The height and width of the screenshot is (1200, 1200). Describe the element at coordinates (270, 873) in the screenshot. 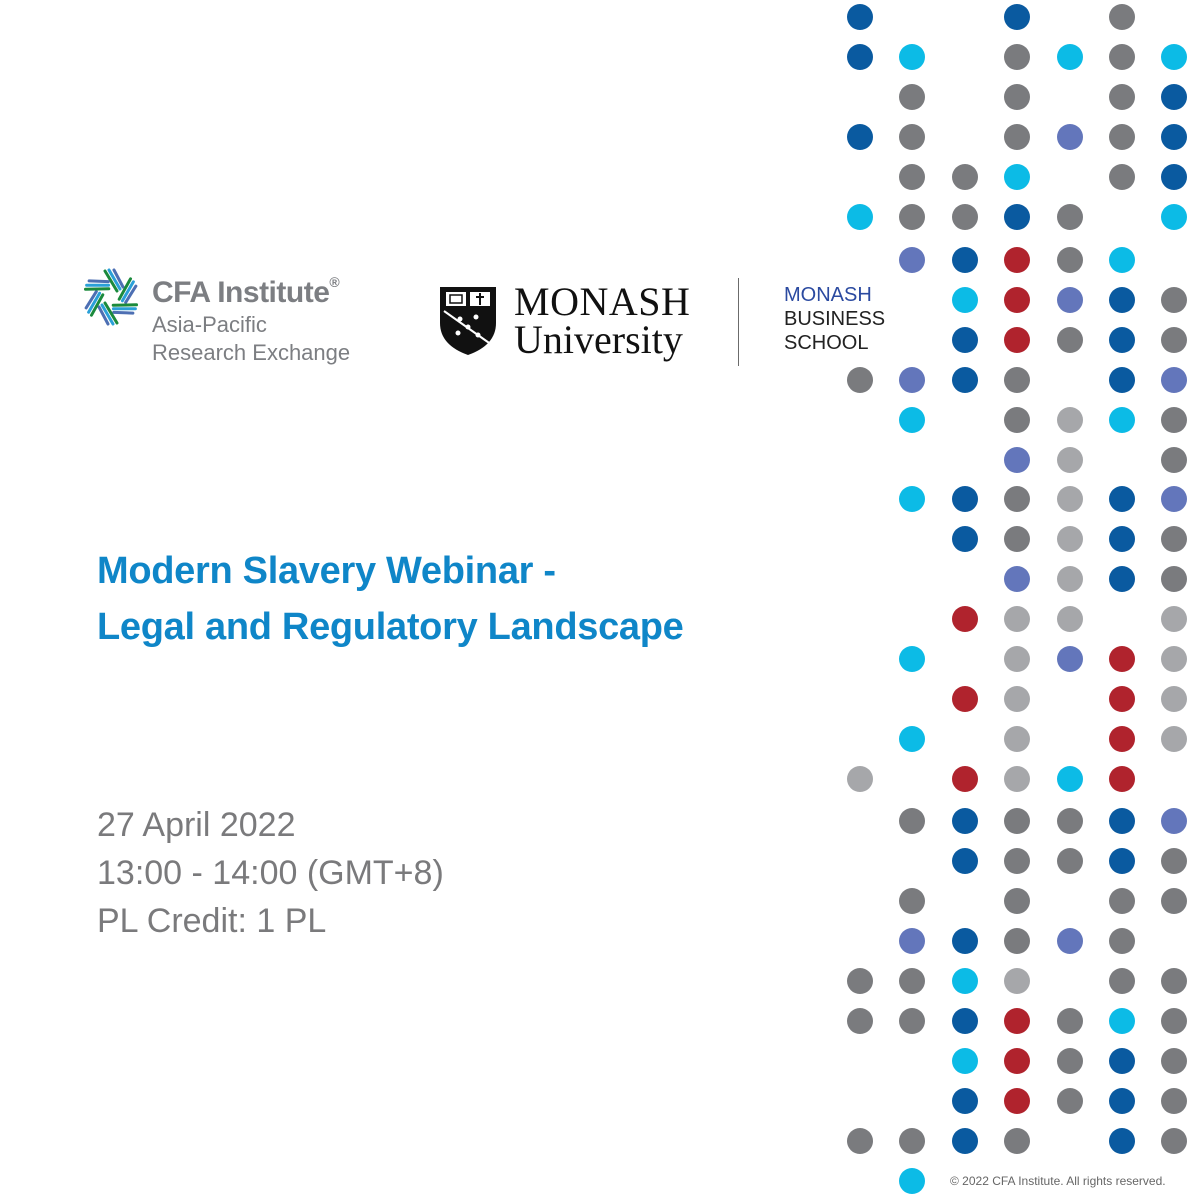

I see `event-time: 13:00 - 14:00 (GMT+8)` at that location.